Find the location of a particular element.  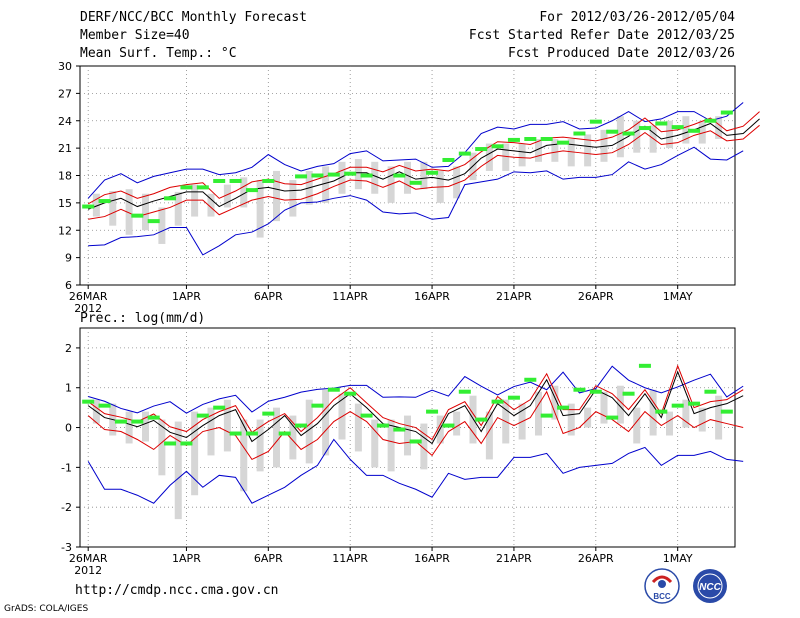

series-line-ensemble_mean is located at coordinates (415, 407).